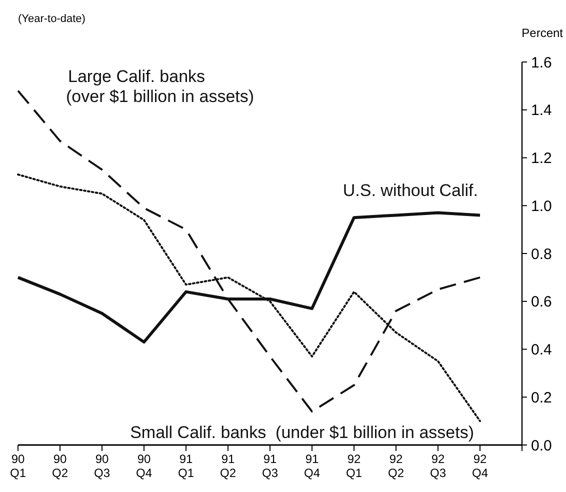  Describe the element at coordinates (543, 33) in the screenshot. I see `y-axis-title: Percent` at that location.